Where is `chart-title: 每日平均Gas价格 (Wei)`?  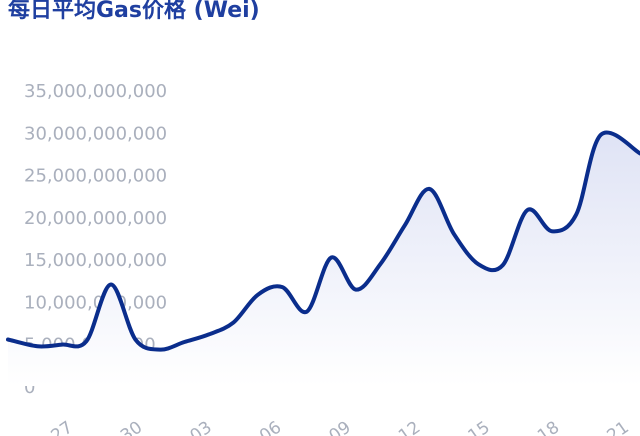 chart-title: 每日平均Gas价格 (Wei) is located at coordinates (134, 11).